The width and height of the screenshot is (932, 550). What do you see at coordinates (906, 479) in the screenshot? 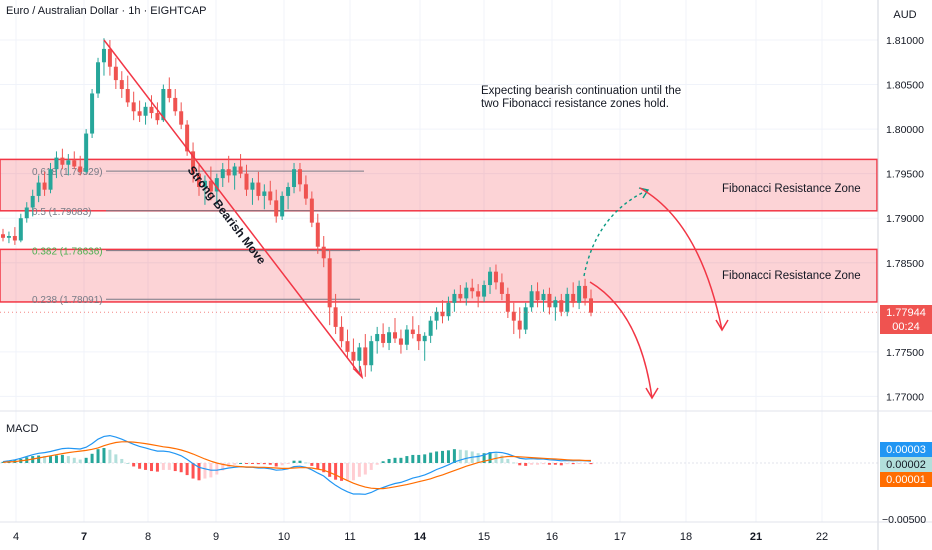
I see `signal-value-tag: 0.00001` at bounding box center [906, 479].